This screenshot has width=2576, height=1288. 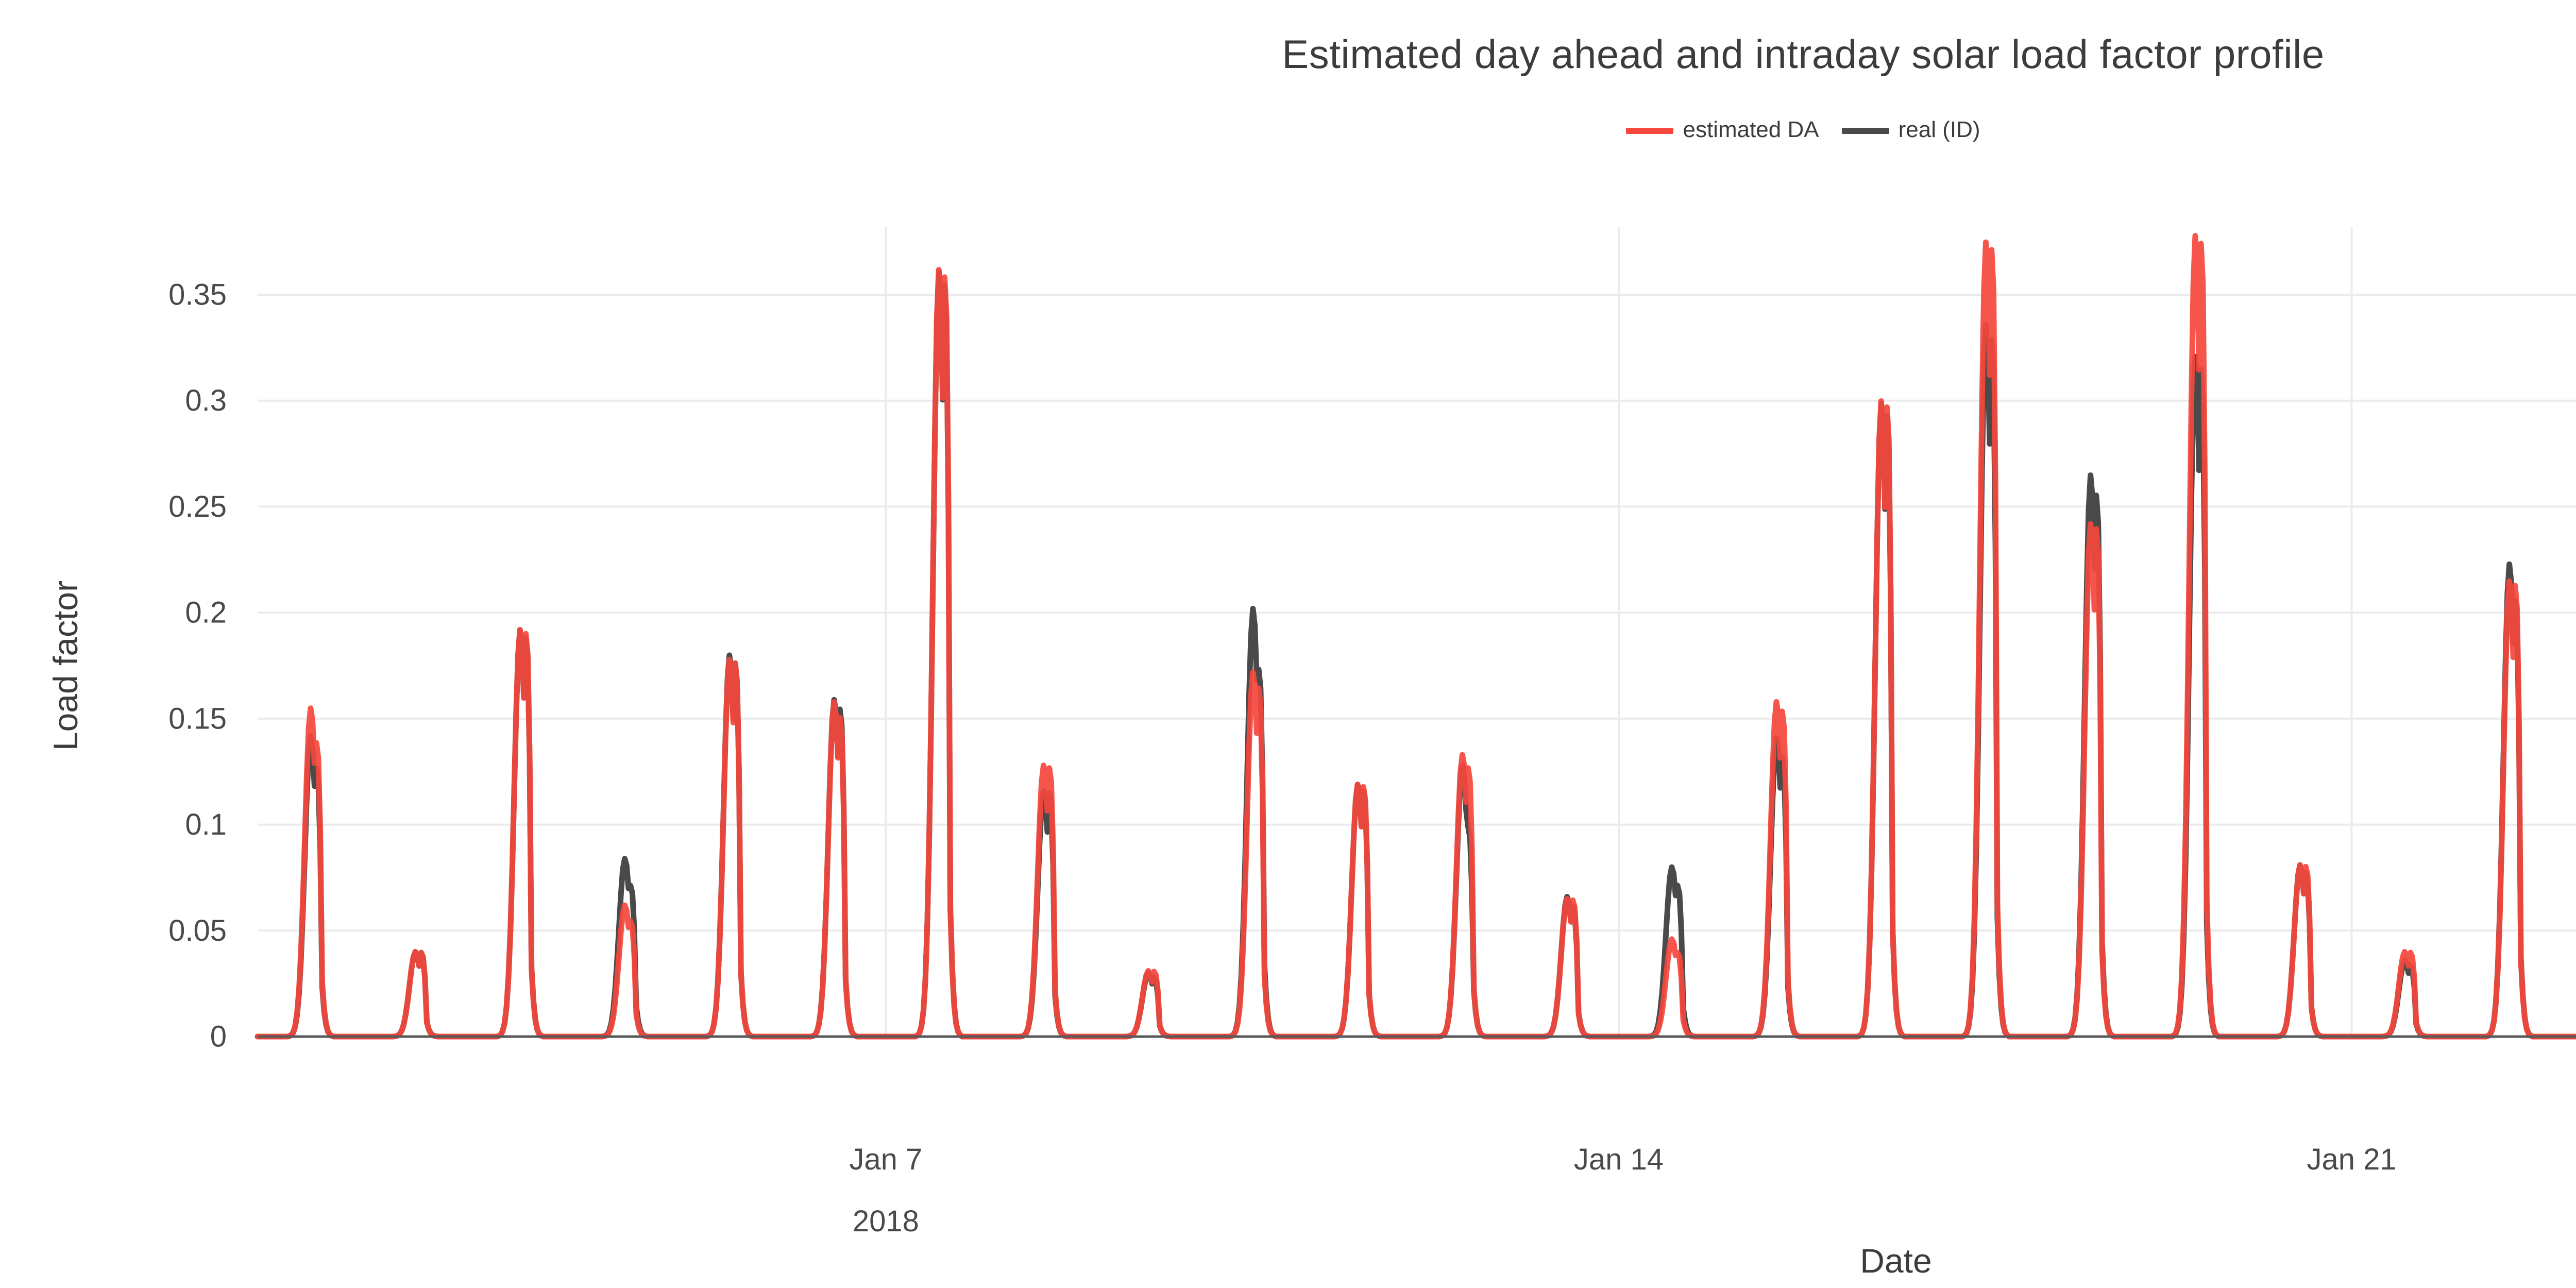 I want to click on legend-item-estimated-da: estimated DA, so click(x=1722, y=130).